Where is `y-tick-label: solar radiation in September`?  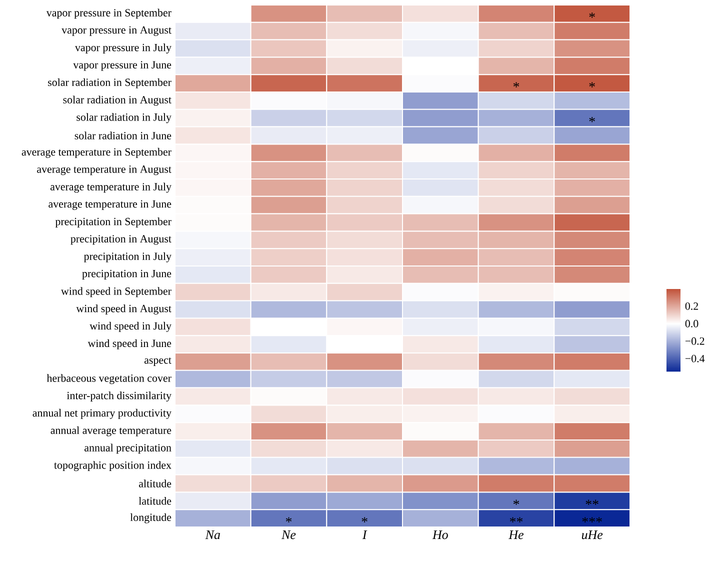 y-tick-label: solar radiation in September is located at coordinates (110, 83).